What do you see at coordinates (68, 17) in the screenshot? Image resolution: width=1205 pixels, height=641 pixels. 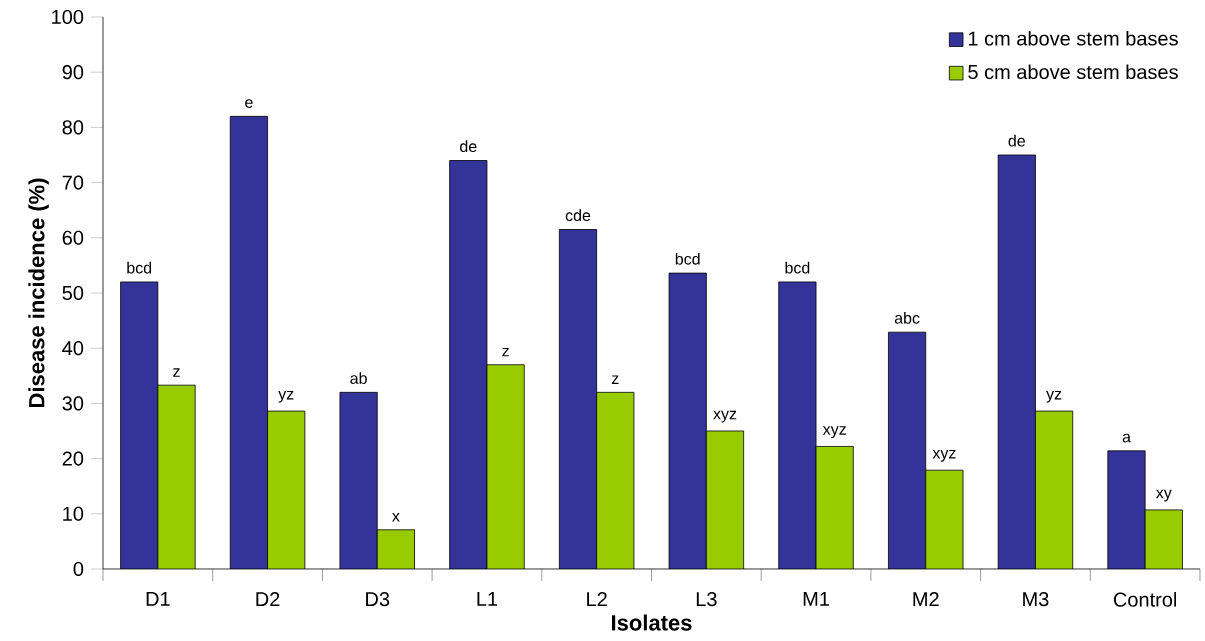 I see `y-tick-label: 100` at bounding box center [68, 17].